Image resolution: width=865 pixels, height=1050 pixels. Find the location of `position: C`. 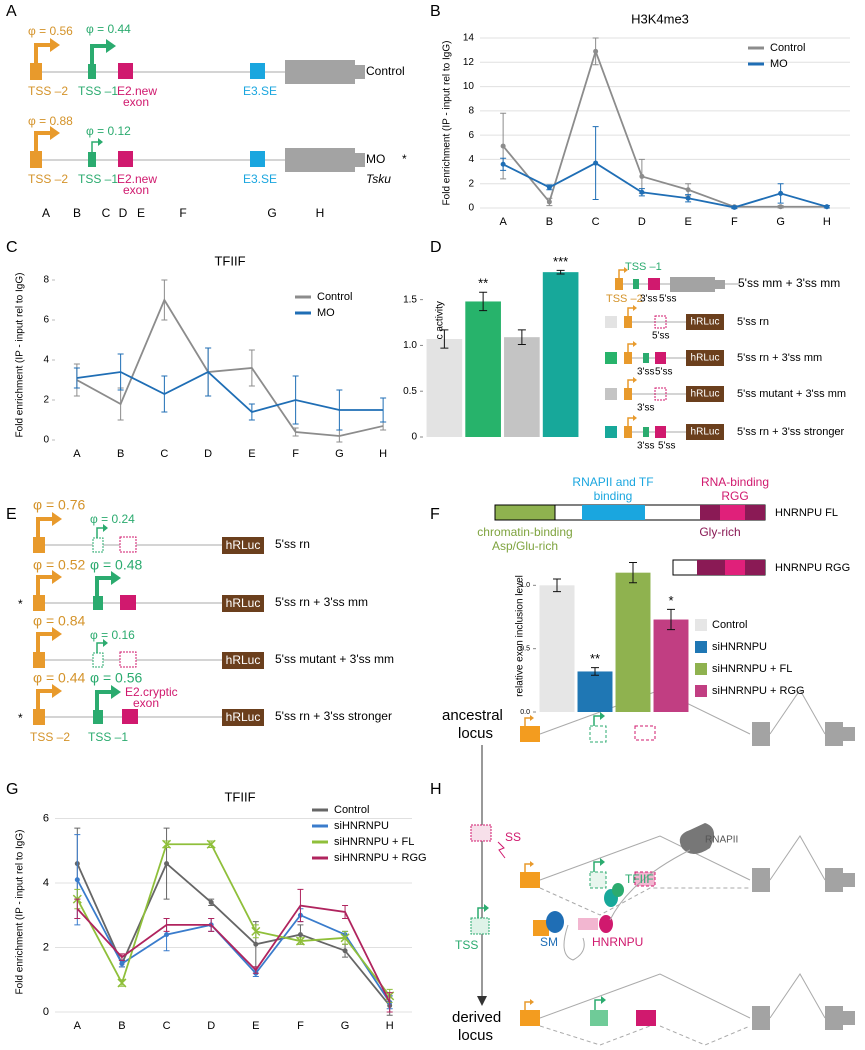

position: C is located at coordinates (106, 213).